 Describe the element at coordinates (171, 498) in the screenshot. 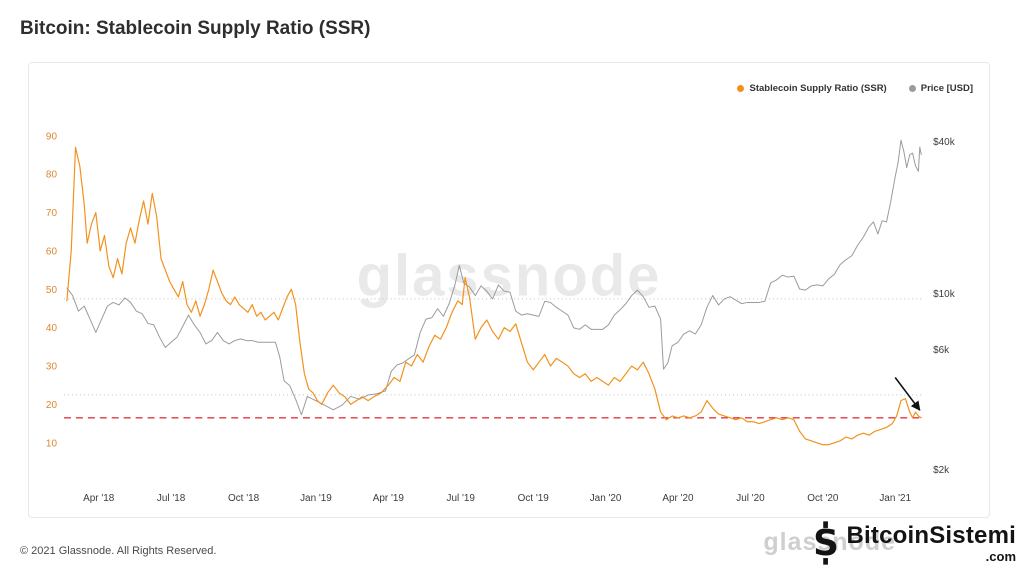

I see `svg-text: Jul '18` at that location.